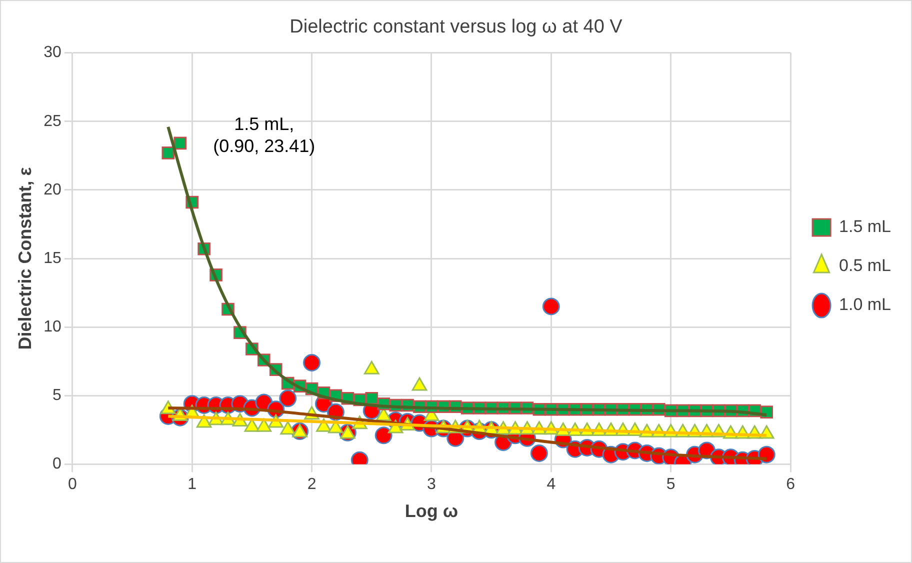 This screenshot has width=912, height=563. Describe the element at coordinates (865, 266) in the screenshot. I see `legend-label: 0.5 mL` at that location.